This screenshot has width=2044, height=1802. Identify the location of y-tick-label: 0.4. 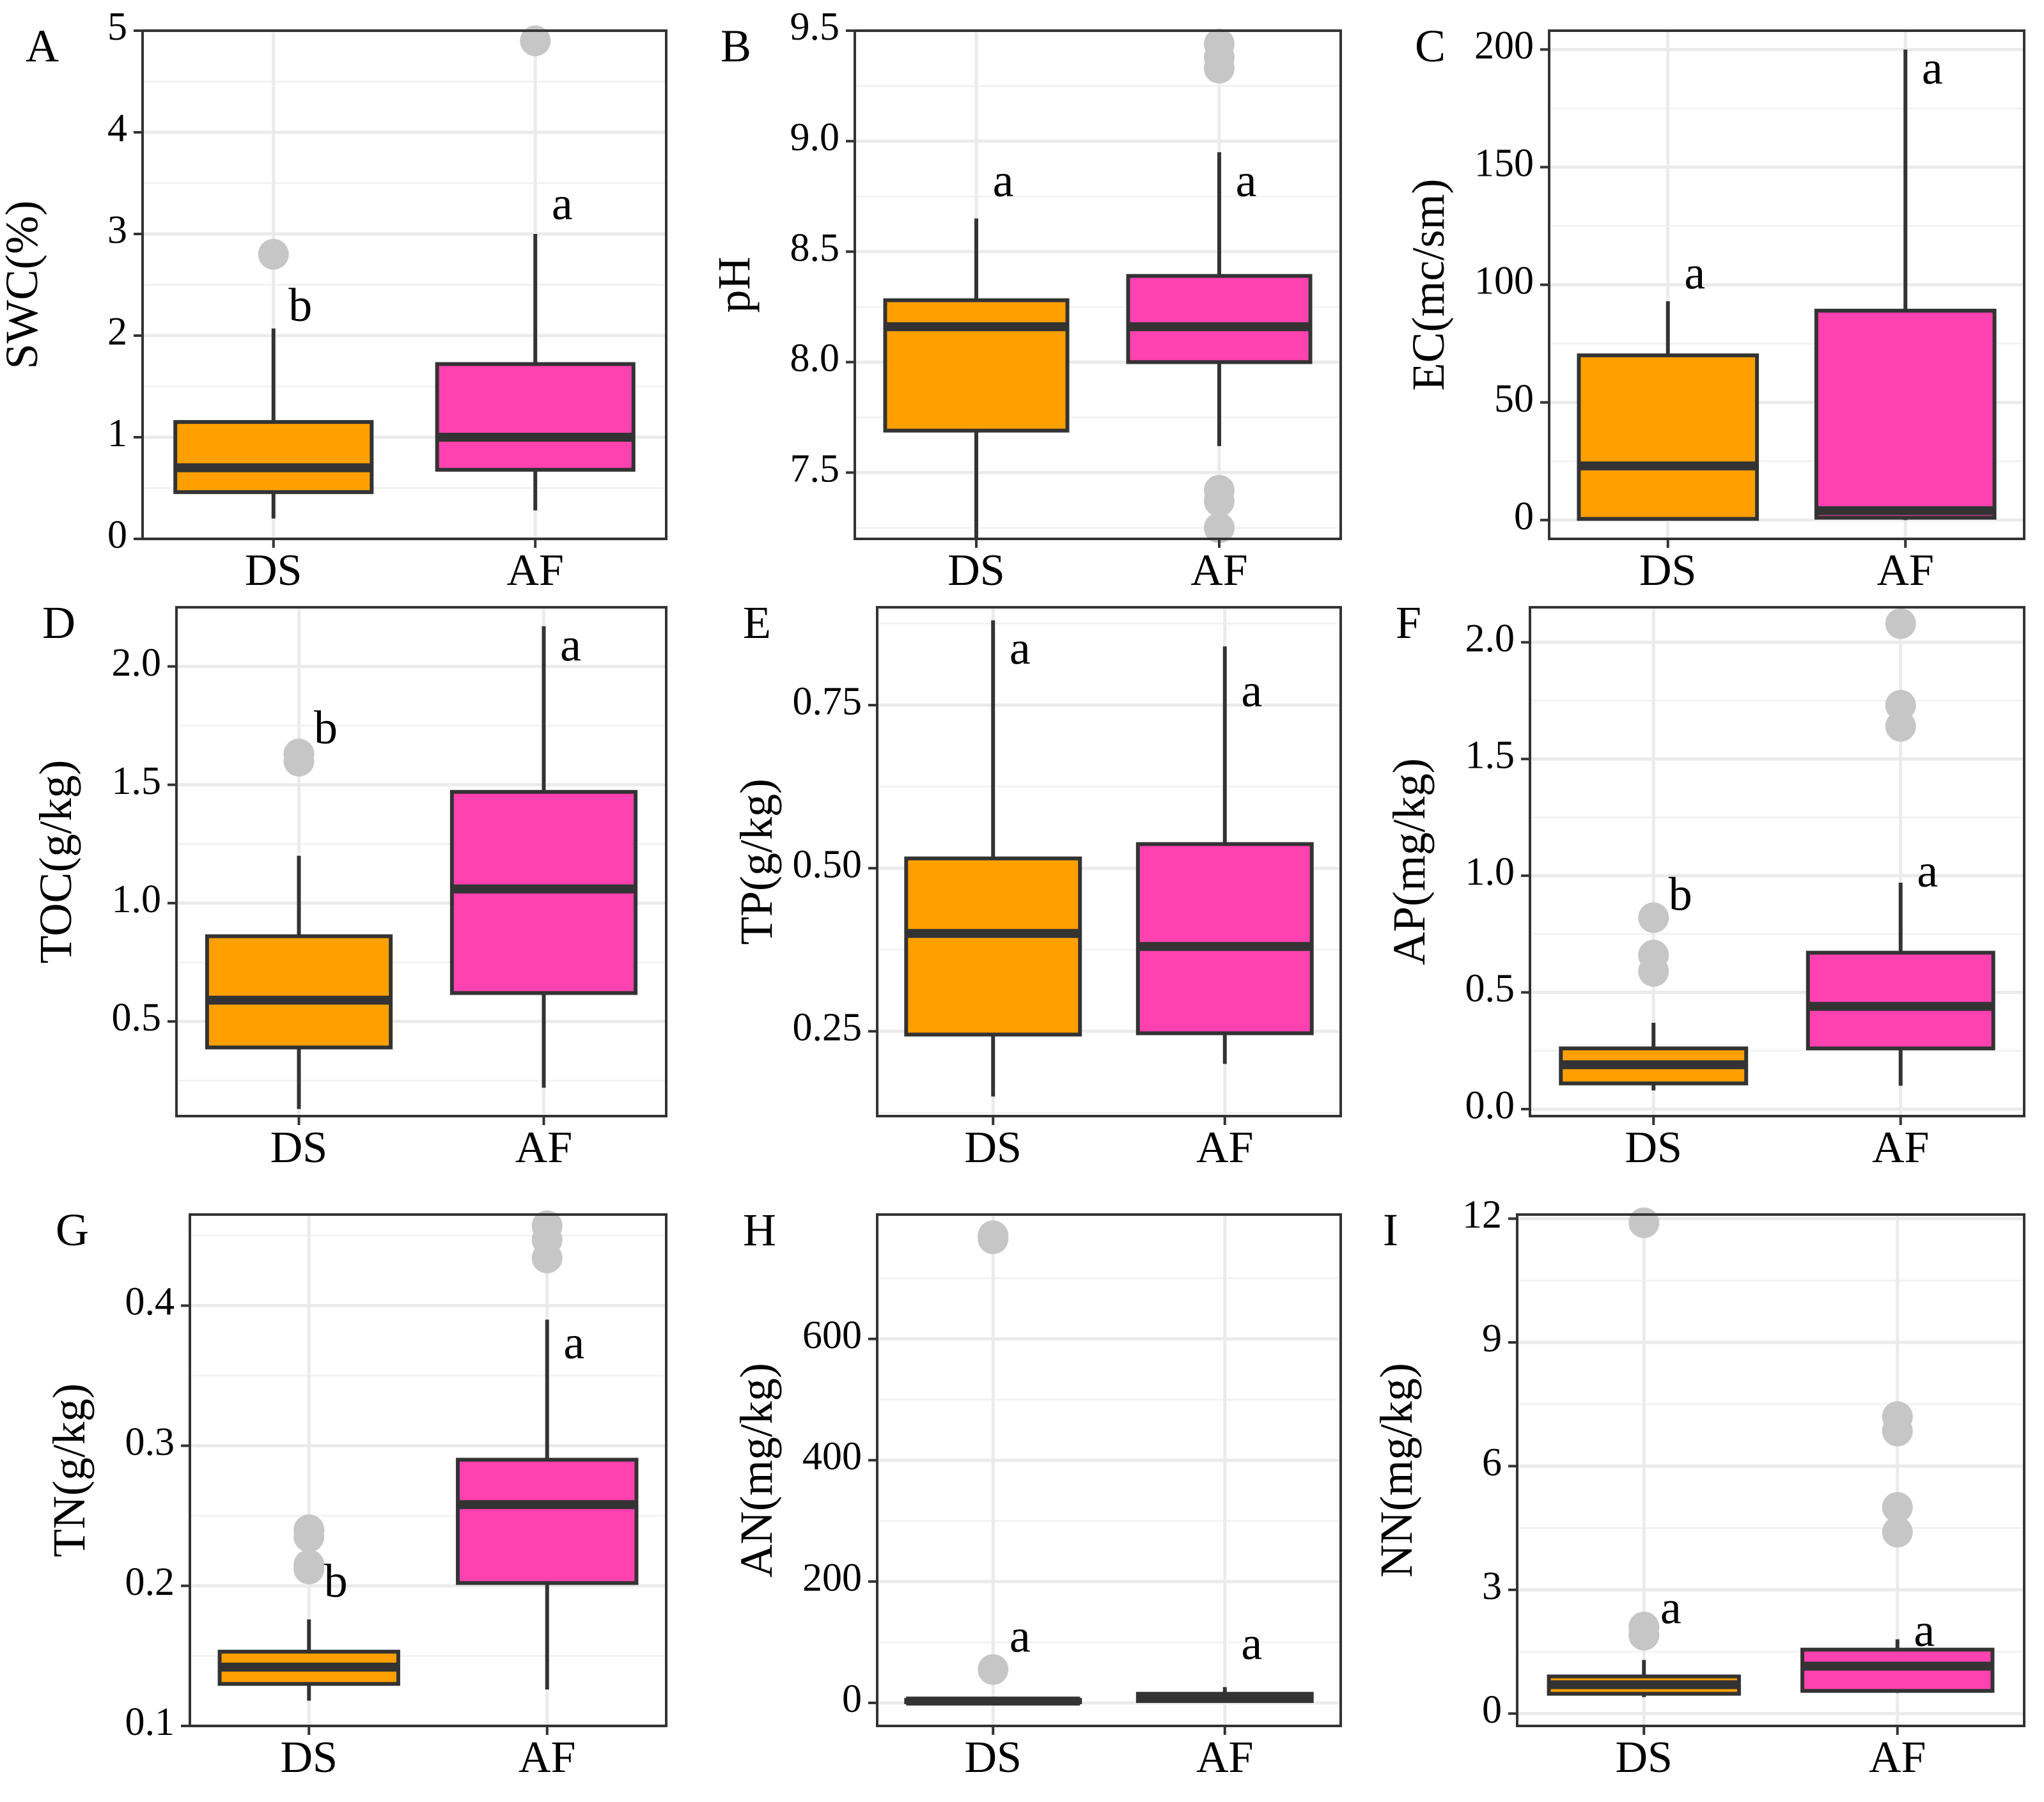
(150, 1302).